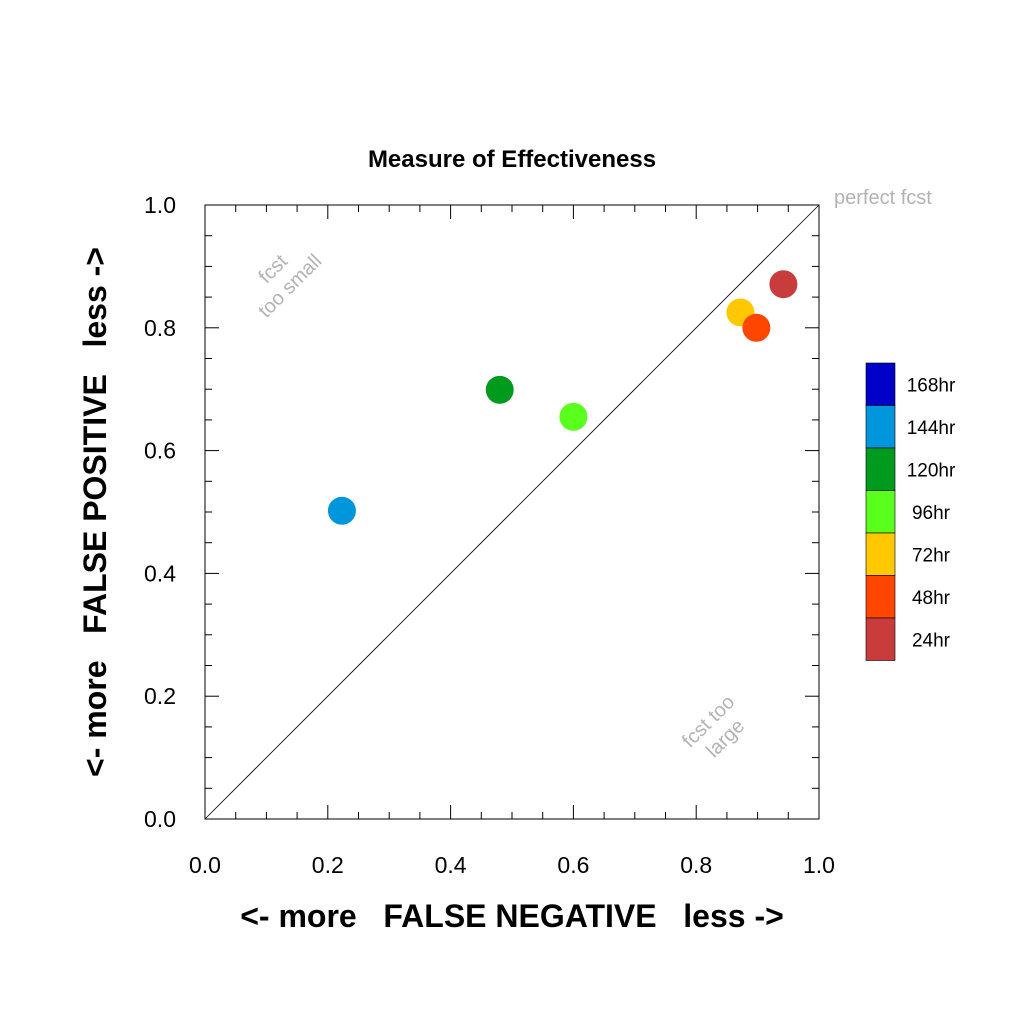 Image resolution: width=1024 pixels, height=1024 pixels. I want to click on legend-swatch-120hr, so click(880, 469).